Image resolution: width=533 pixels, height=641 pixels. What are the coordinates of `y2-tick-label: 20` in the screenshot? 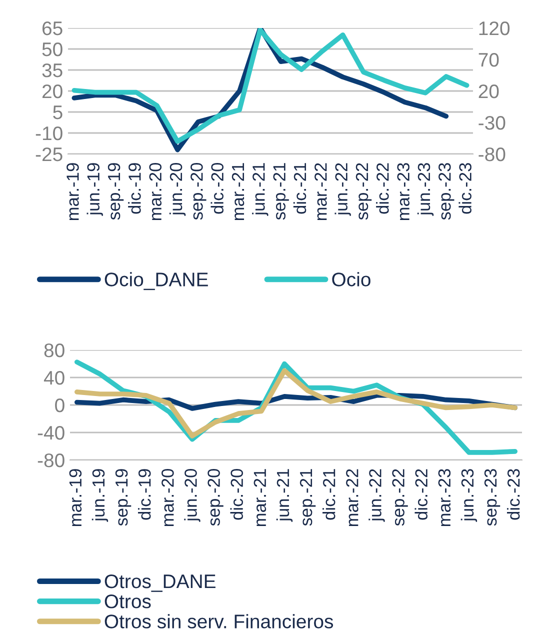 It's located at (488, 91).